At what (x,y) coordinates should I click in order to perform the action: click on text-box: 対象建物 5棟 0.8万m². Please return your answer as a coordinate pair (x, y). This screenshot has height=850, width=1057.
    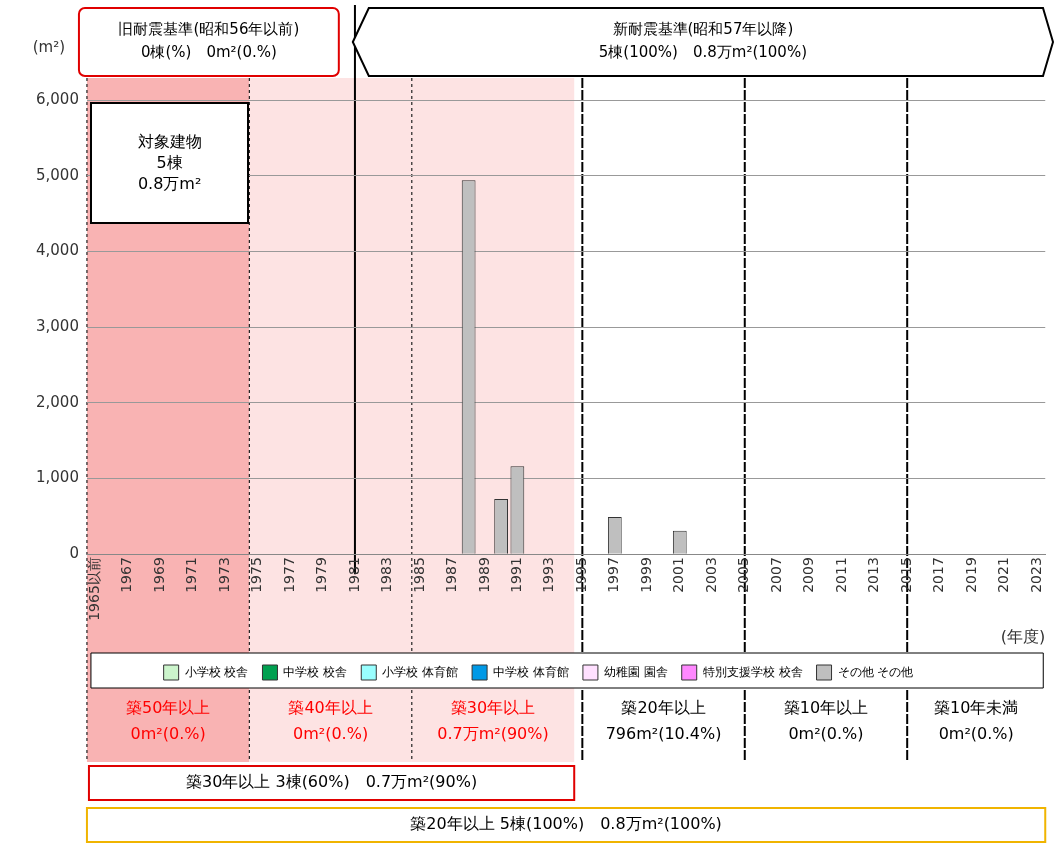
    Looking at the image, I should click on (169, 163).